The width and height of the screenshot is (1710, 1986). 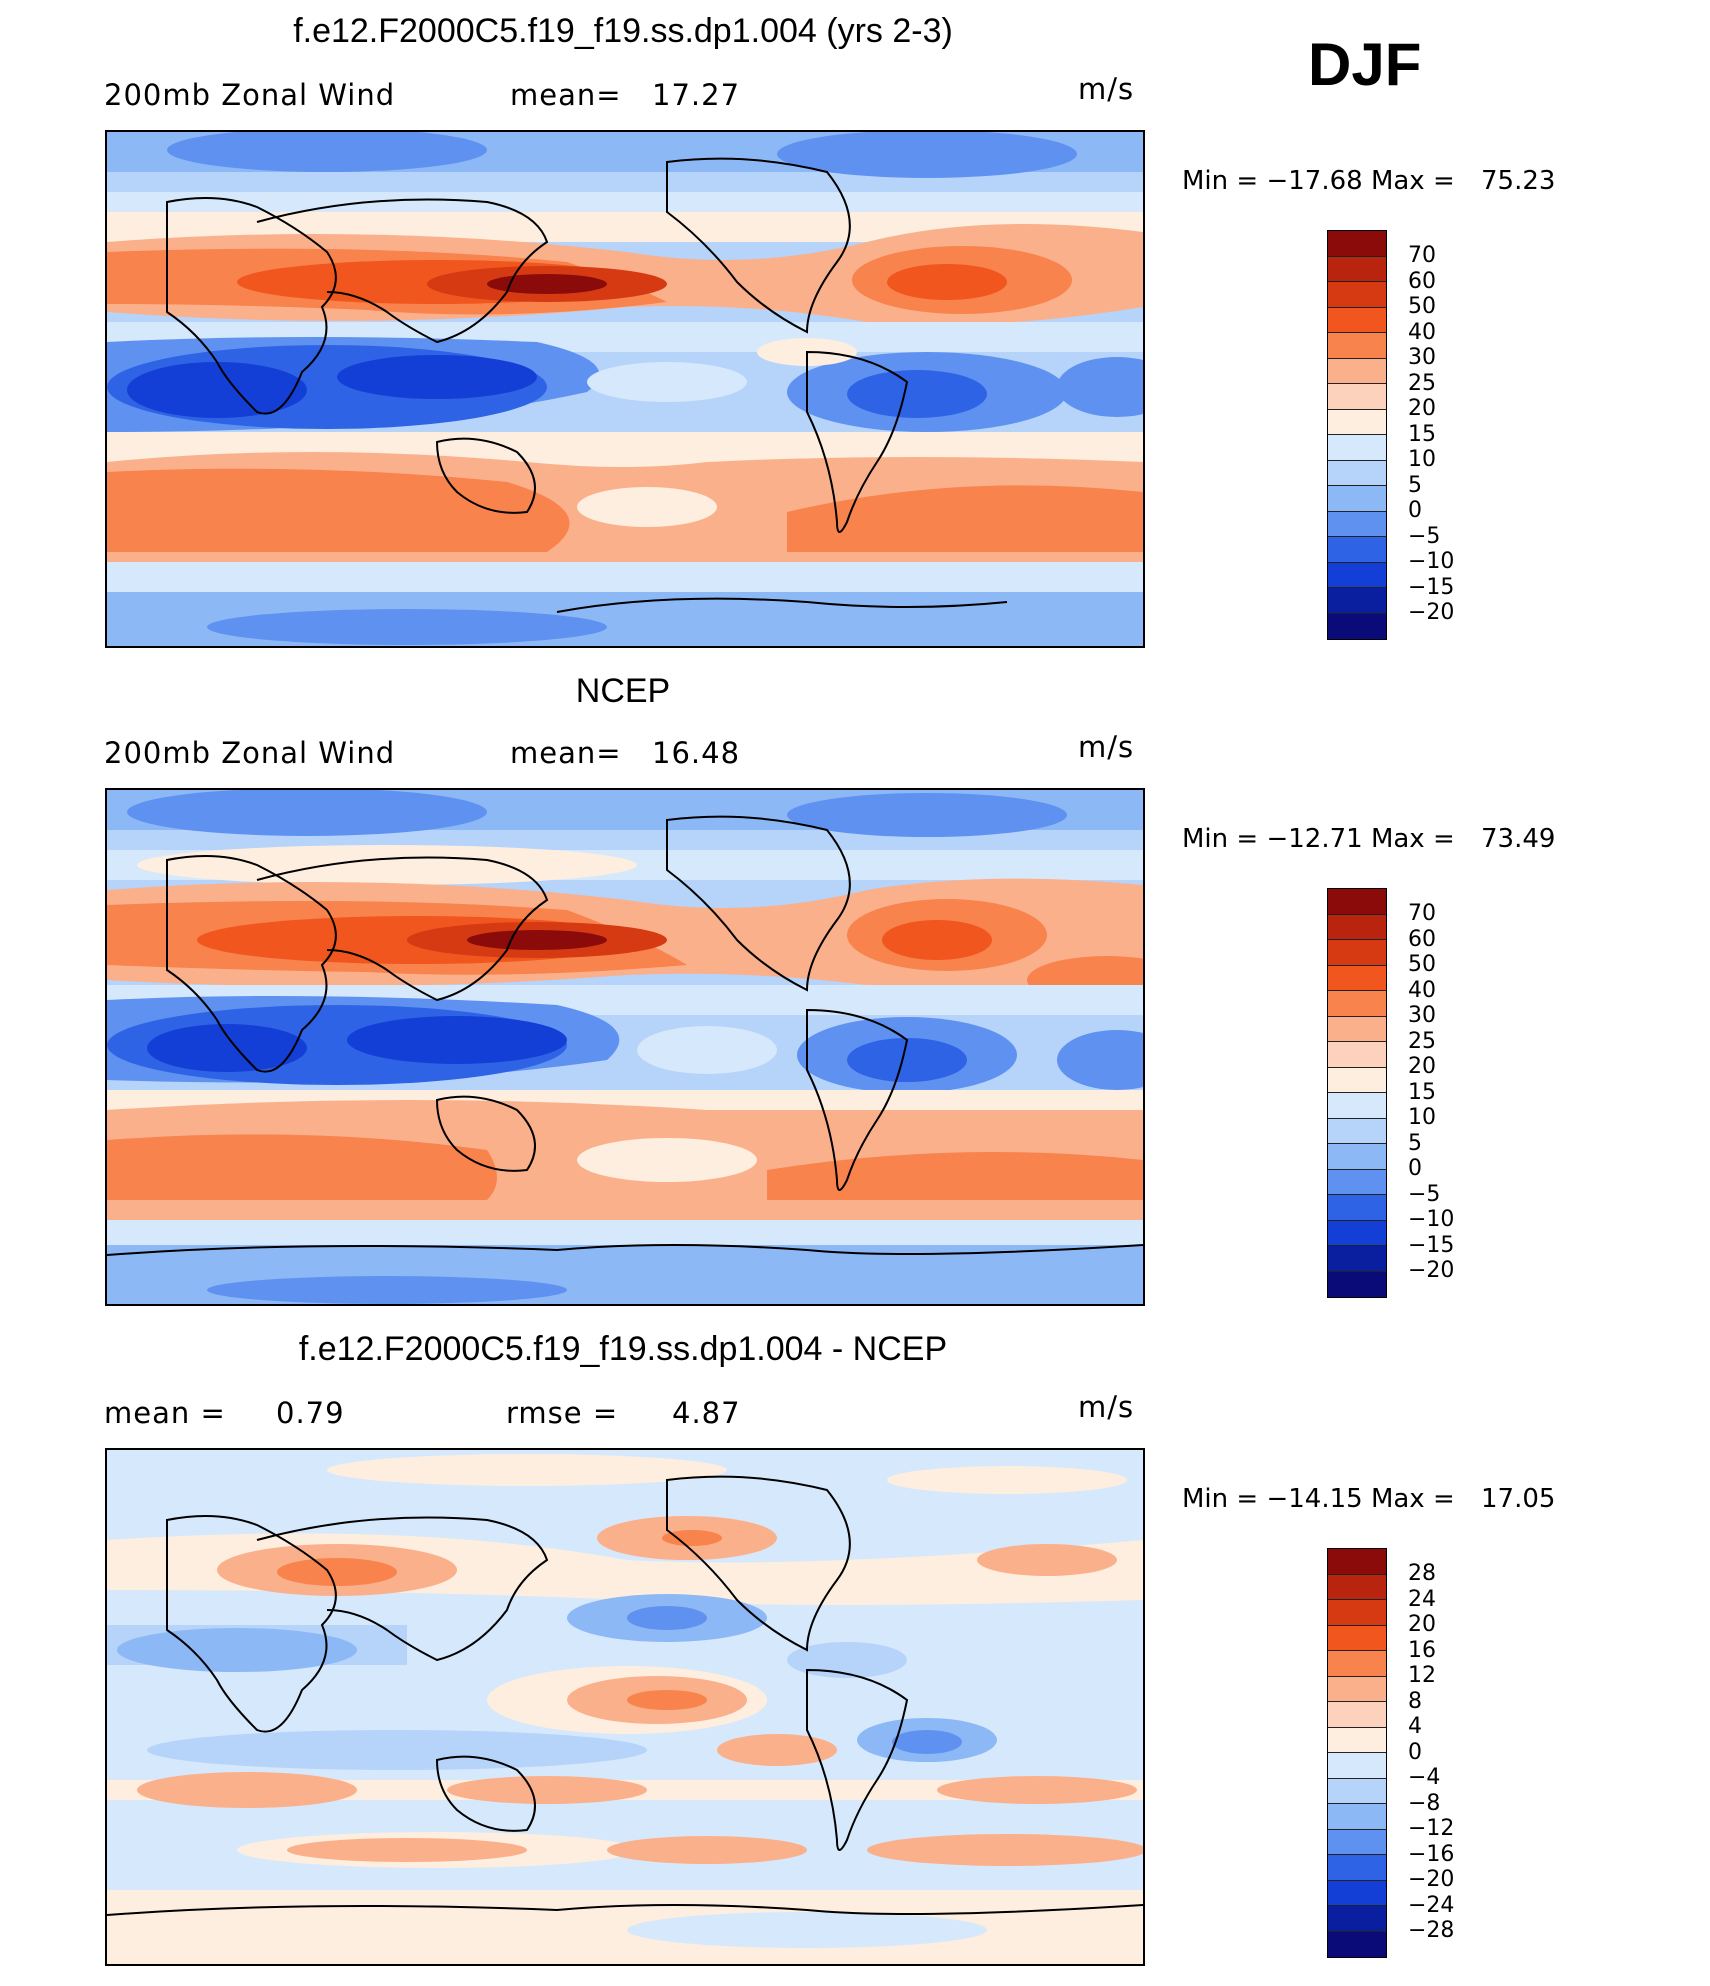 I want to click on panel1-mean-label: mean=, so click(x=566, y=95).